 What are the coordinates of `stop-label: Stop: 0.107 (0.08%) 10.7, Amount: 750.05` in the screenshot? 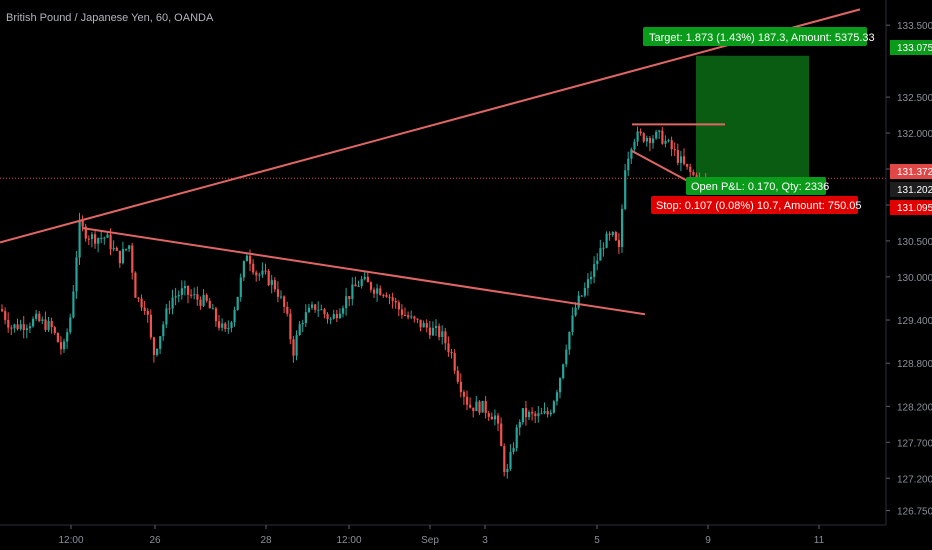 It's located at (756, 205).